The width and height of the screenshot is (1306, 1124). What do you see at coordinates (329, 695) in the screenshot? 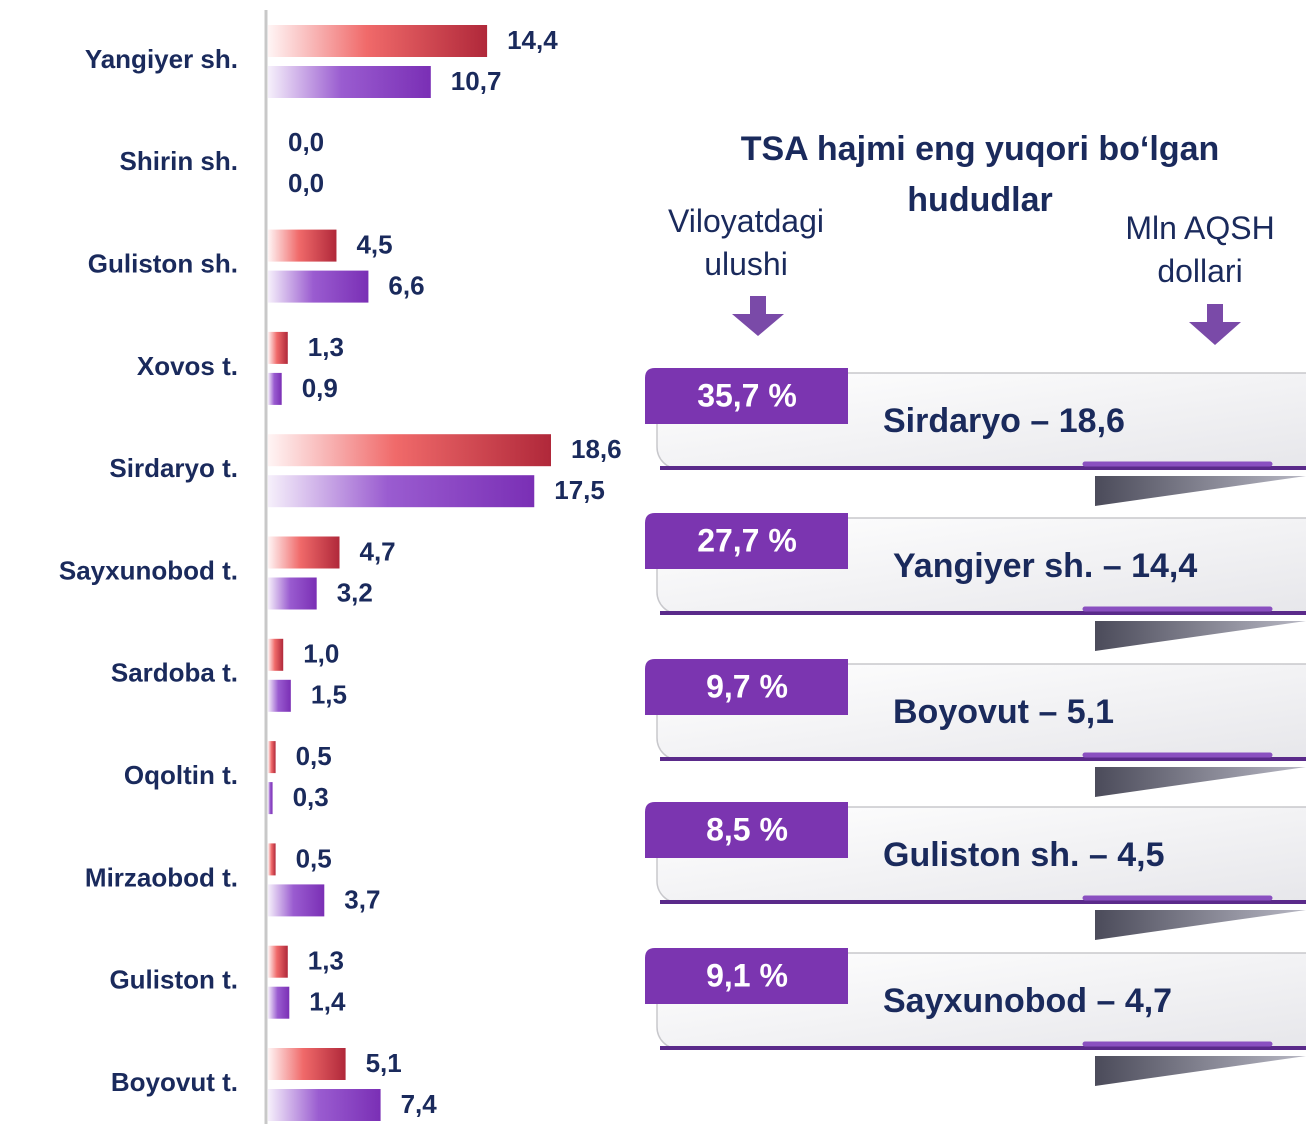
I see `value-label: 1,5` at bounding box center [329, 695].